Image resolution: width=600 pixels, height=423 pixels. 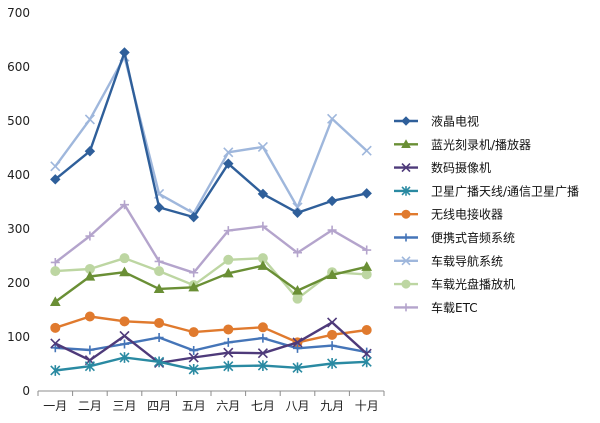 What do you see at coordinates (297, 406) in the screenshot?
I see `x-tick-label: 八月` at bounding box center [297, 406].